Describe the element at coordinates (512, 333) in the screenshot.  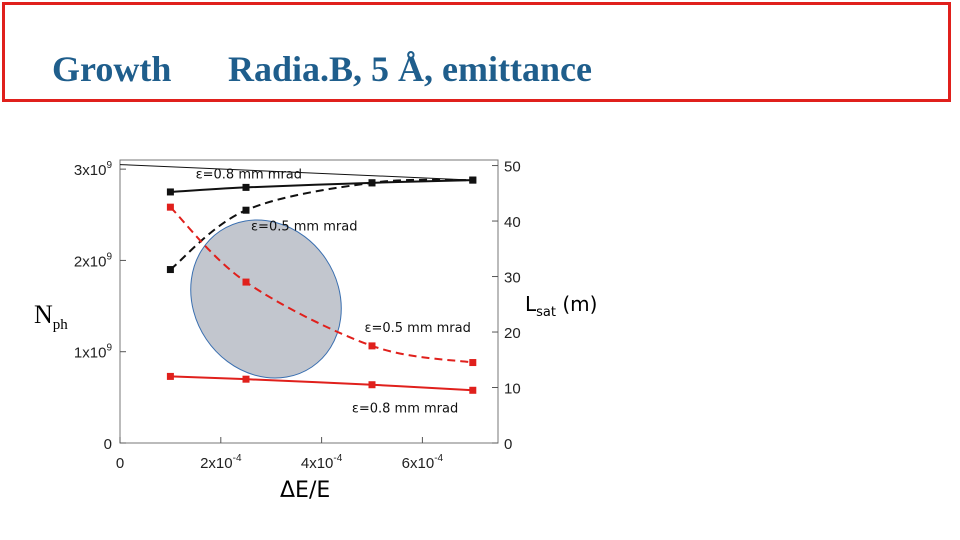
I see `y-right-tick-label: 20` at that location.